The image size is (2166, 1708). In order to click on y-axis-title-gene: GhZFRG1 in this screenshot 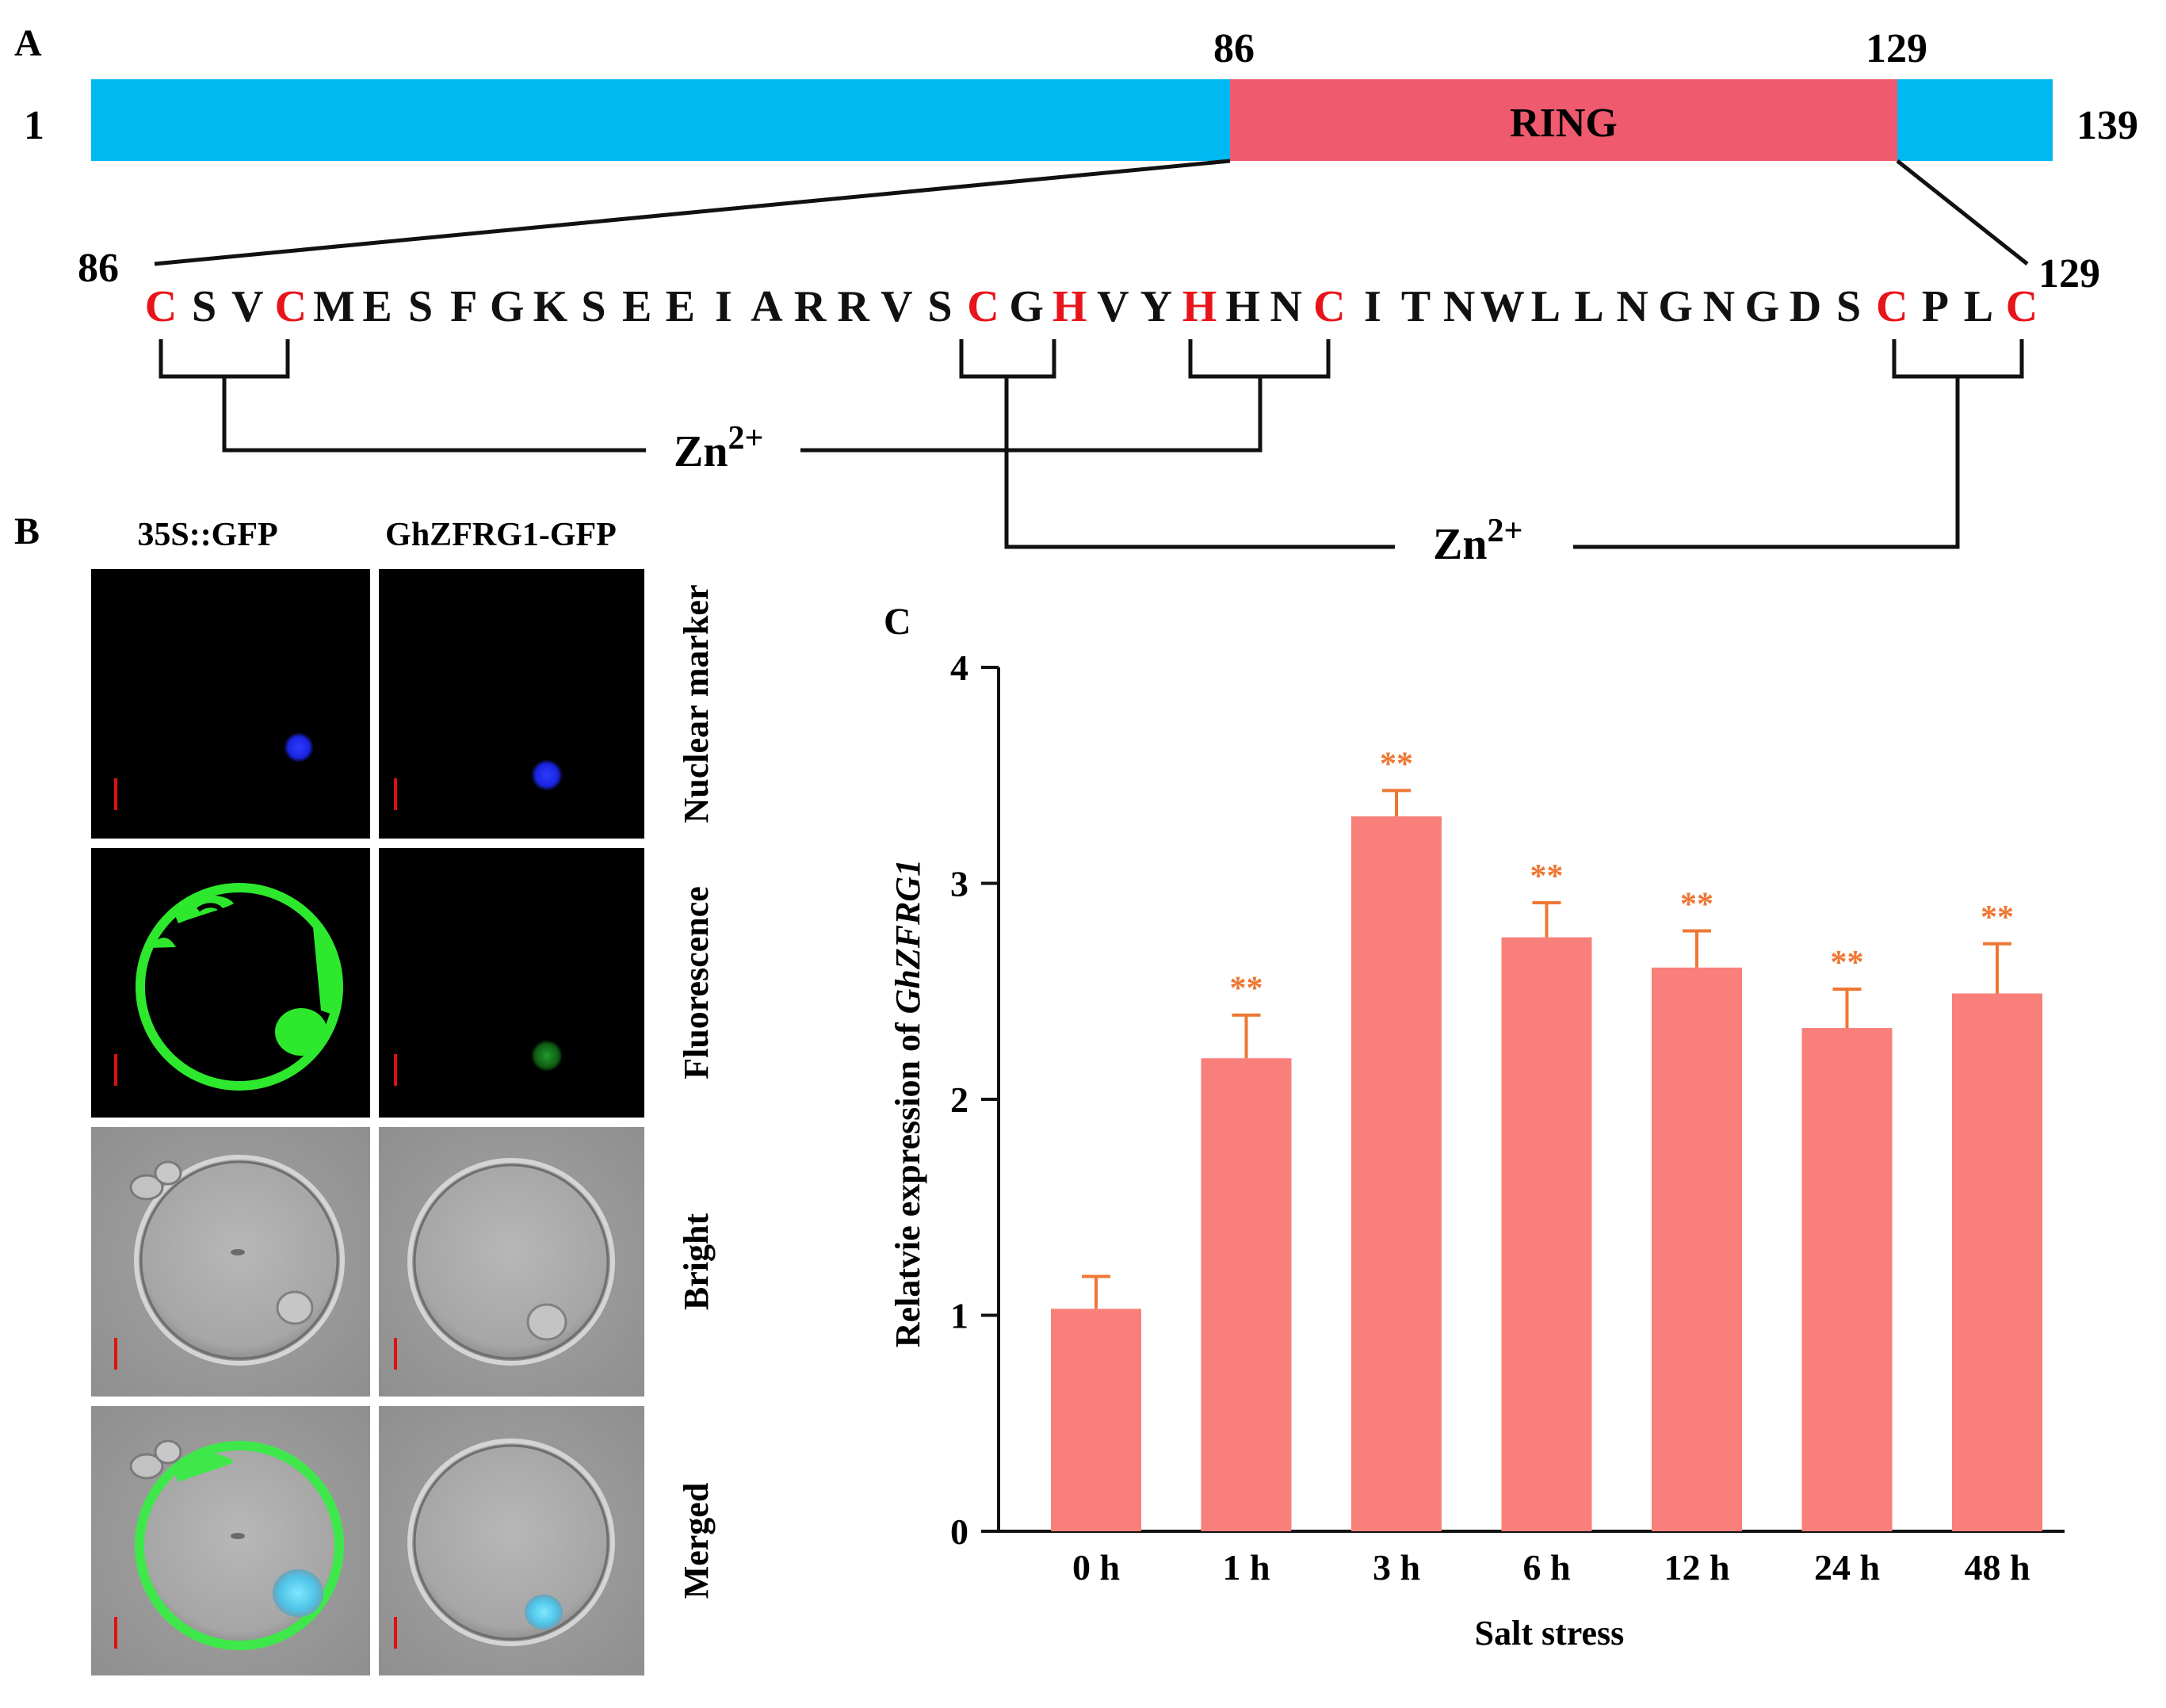, I will do `click(907, 936)`.